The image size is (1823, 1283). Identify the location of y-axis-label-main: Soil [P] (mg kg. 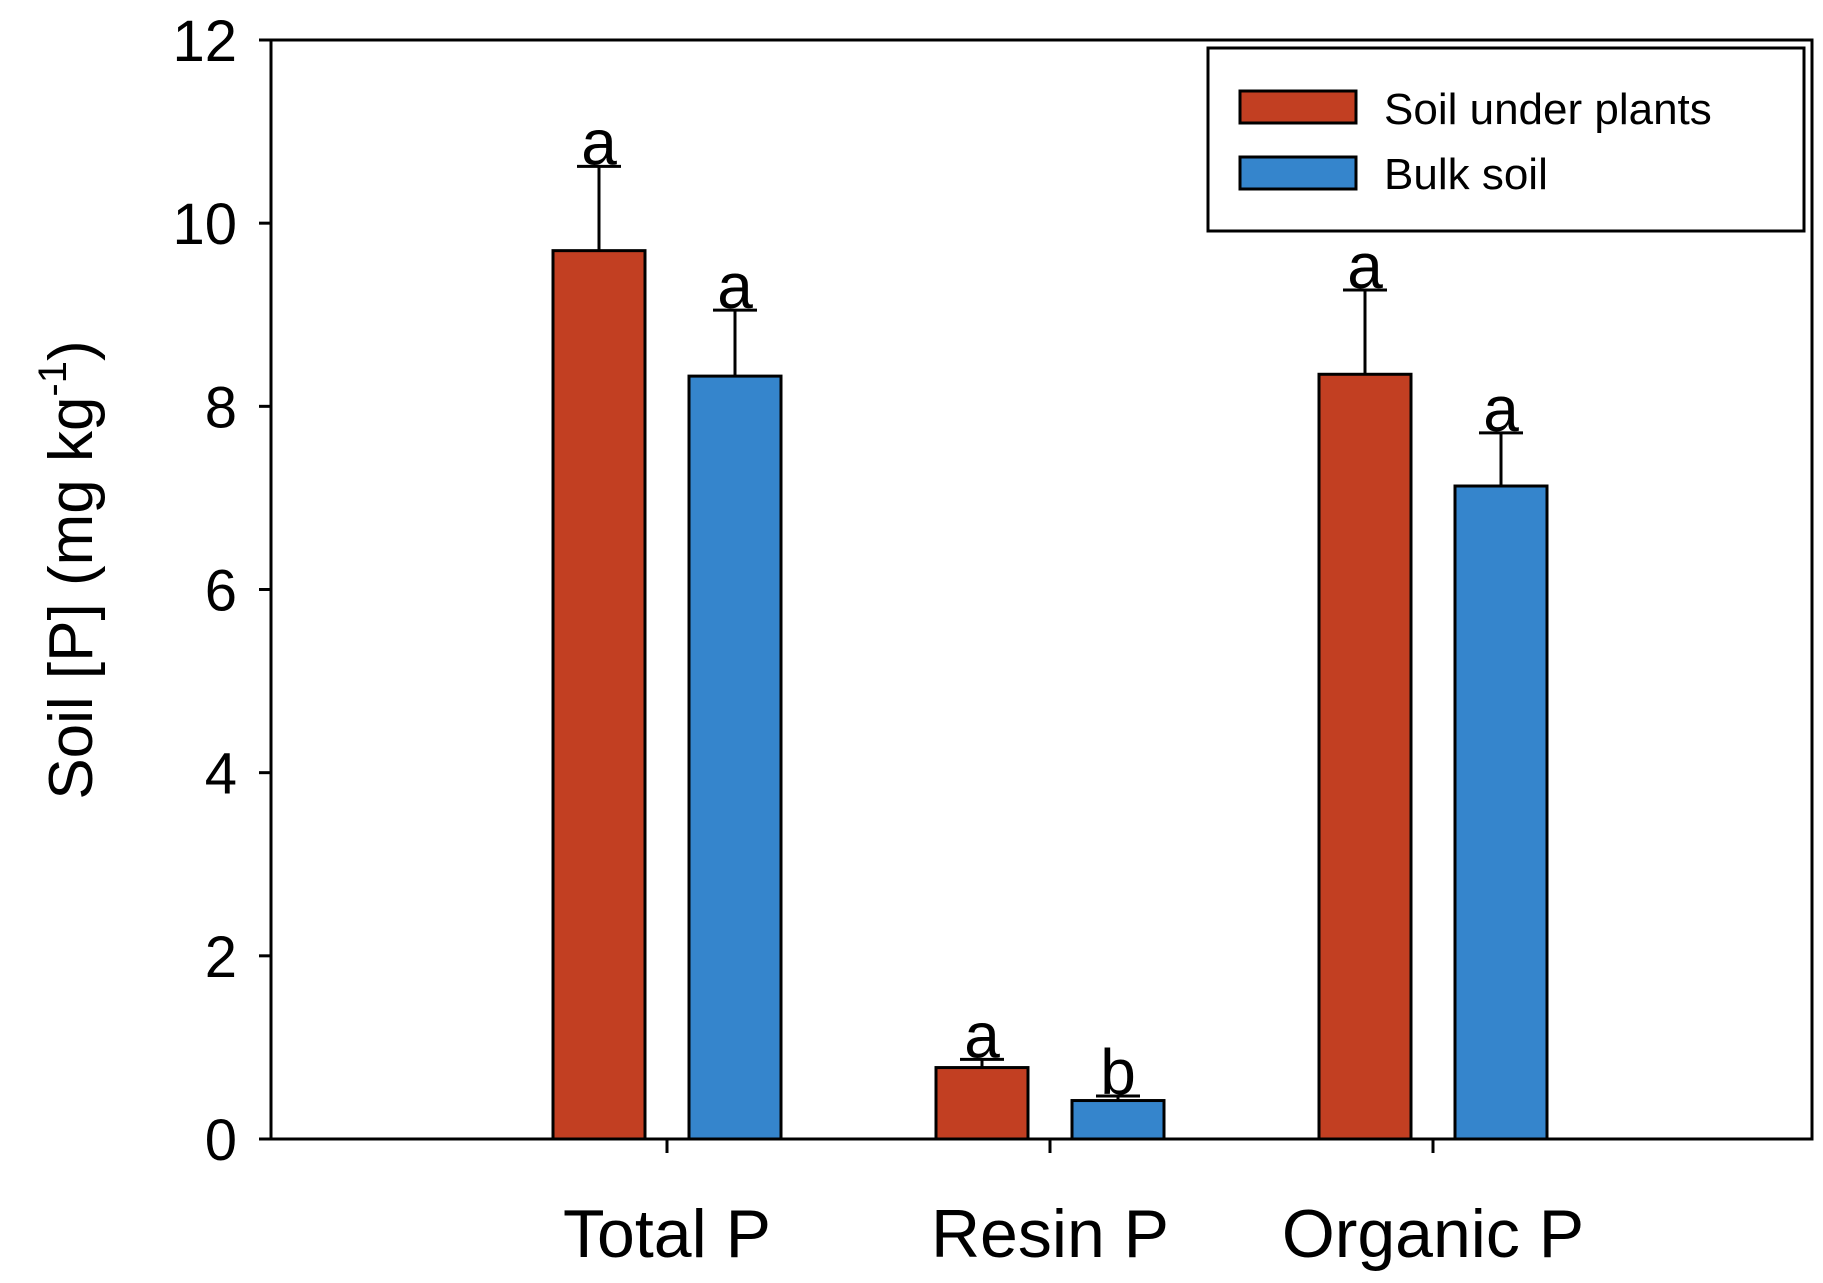
(71, 598).